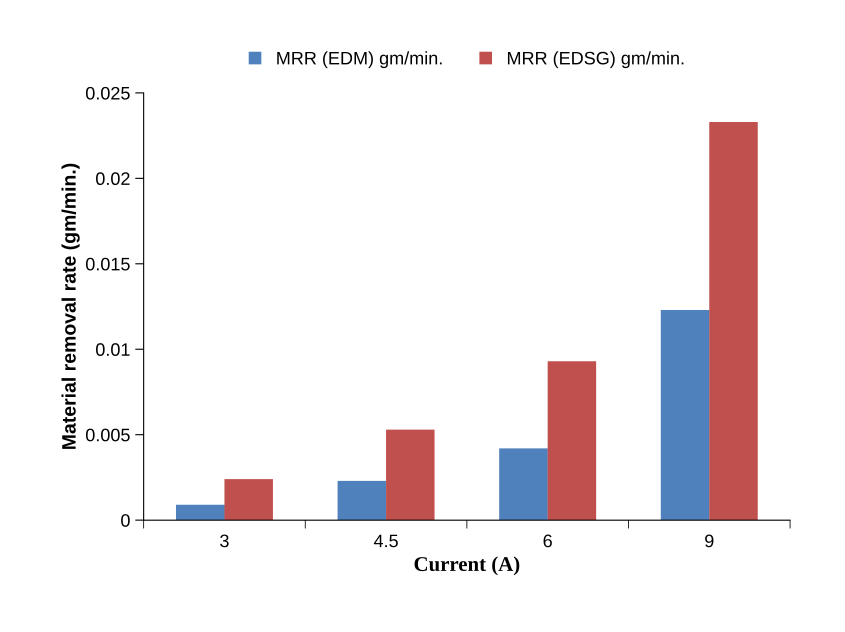  Describe the element at coordinates (108, 264) in the screenshot. I see `y-tick-label: 0.015` at that location.